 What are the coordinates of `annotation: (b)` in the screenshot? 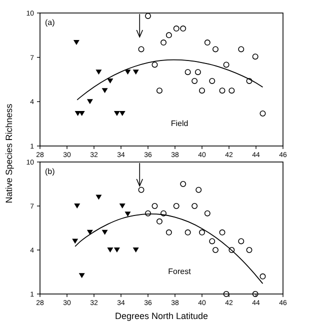 It's located at (50, 171).